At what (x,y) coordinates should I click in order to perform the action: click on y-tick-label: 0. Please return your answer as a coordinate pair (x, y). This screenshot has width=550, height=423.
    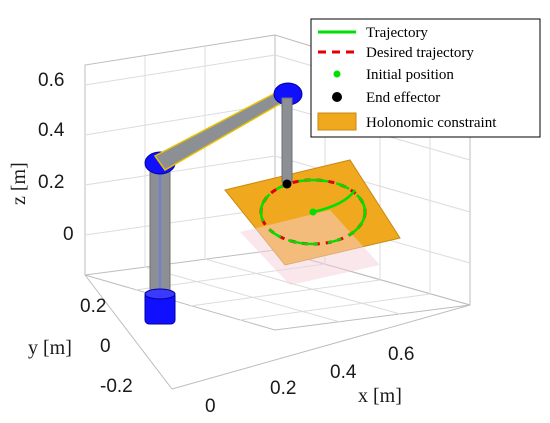
    Looking at the image, I should click on (105, 346).